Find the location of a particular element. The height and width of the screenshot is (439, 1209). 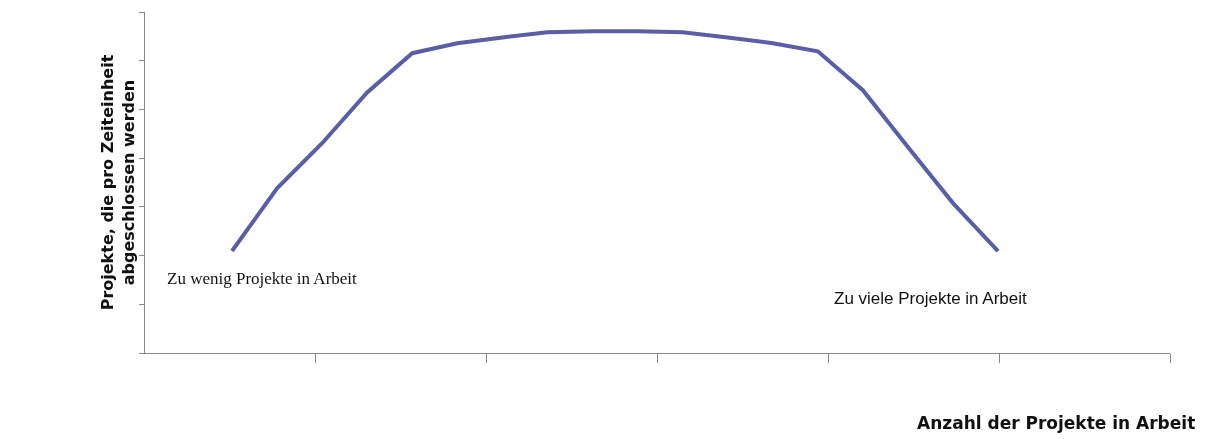

y-axis-title: Projekte, die pro Zeiteinheit abgeschlossen werden is located at coordinates (118, 182).